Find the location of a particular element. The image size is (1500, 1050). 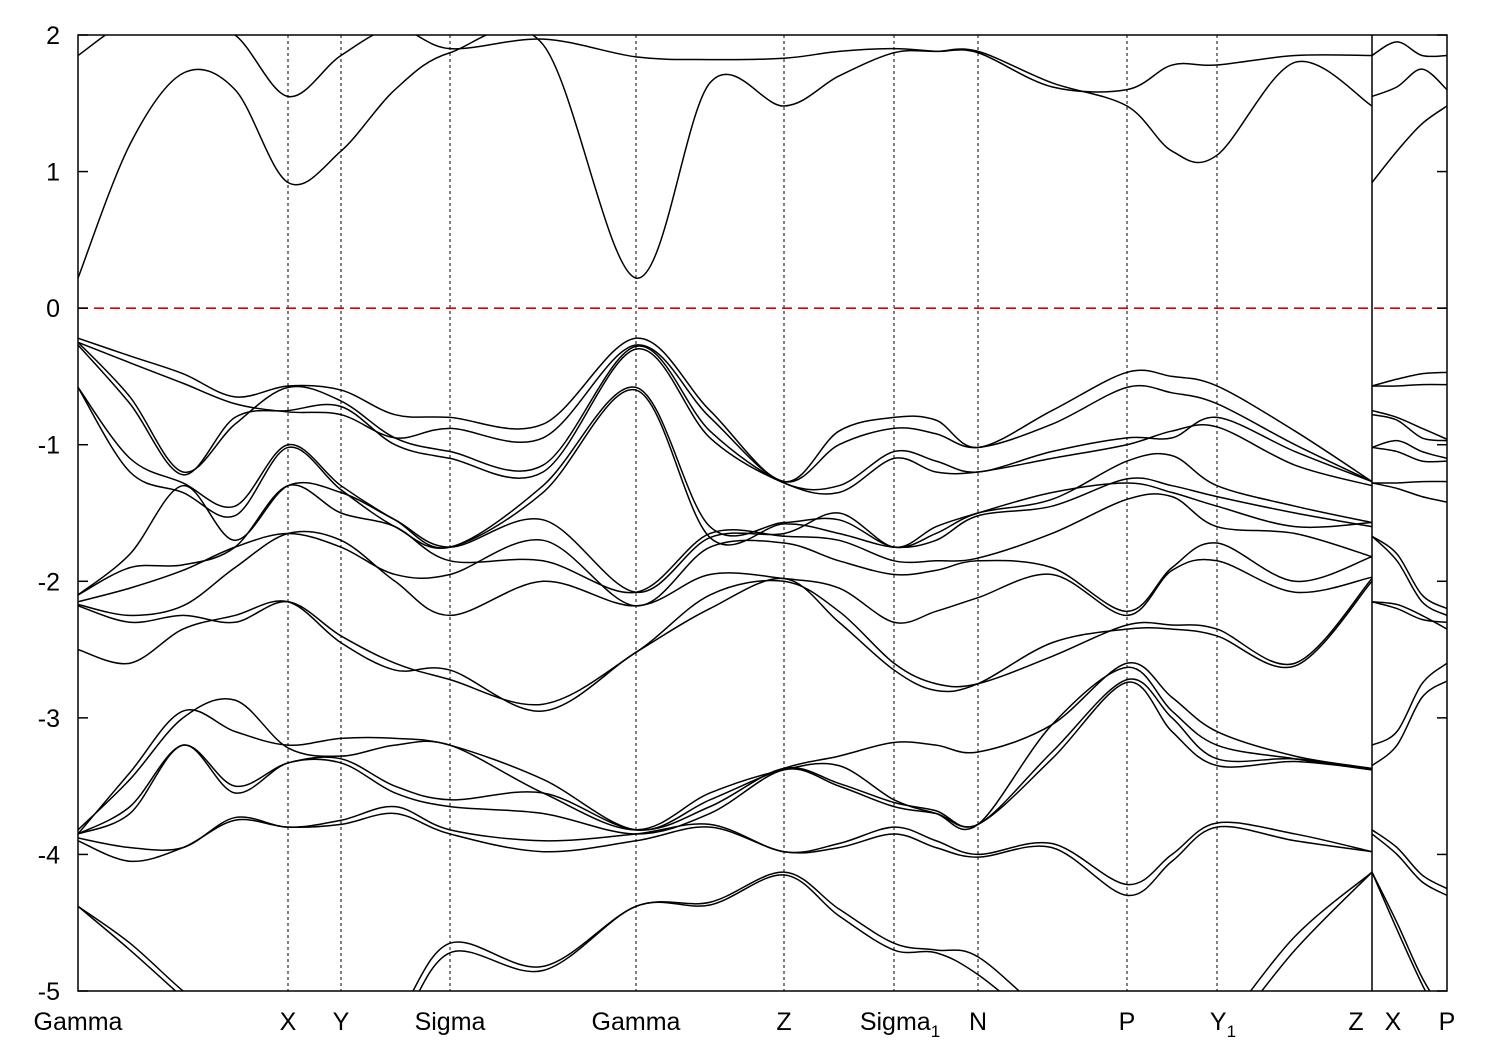

x-tick-label: Y is located at coordinates (341, 1022).